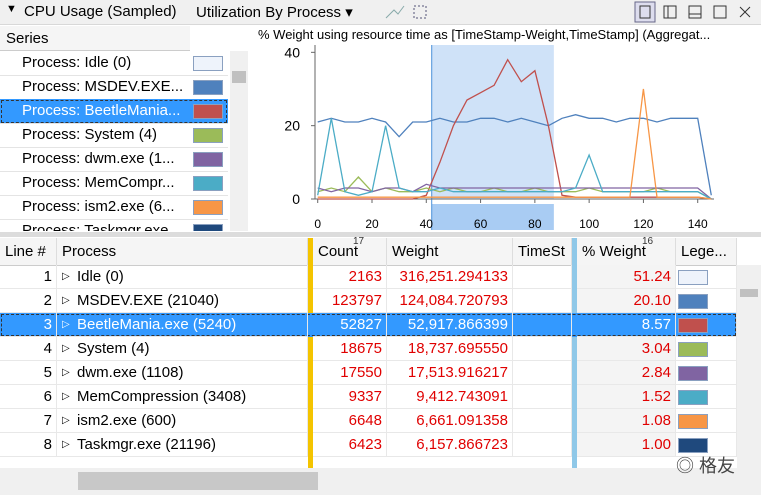 Image resolution: width=761 pixels, height=495 pixels. What do you see at coordinates (114, 135) in the screenshot?
I see `series-item: Process: System (4)` at bounding box center [114, 135].